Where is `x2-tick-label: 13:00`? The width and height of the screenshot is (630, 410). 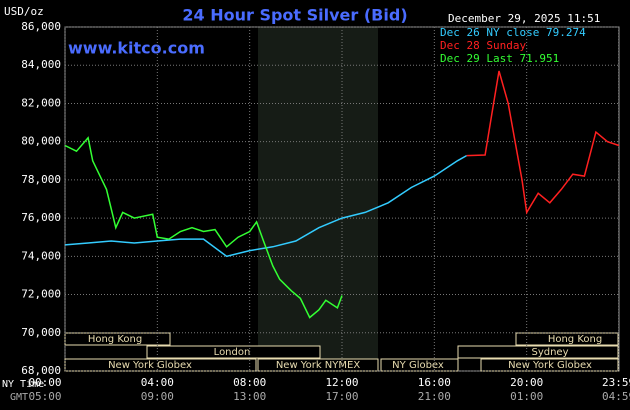
x2-tick-label: 13:00 is located at coordinates (249, 396).